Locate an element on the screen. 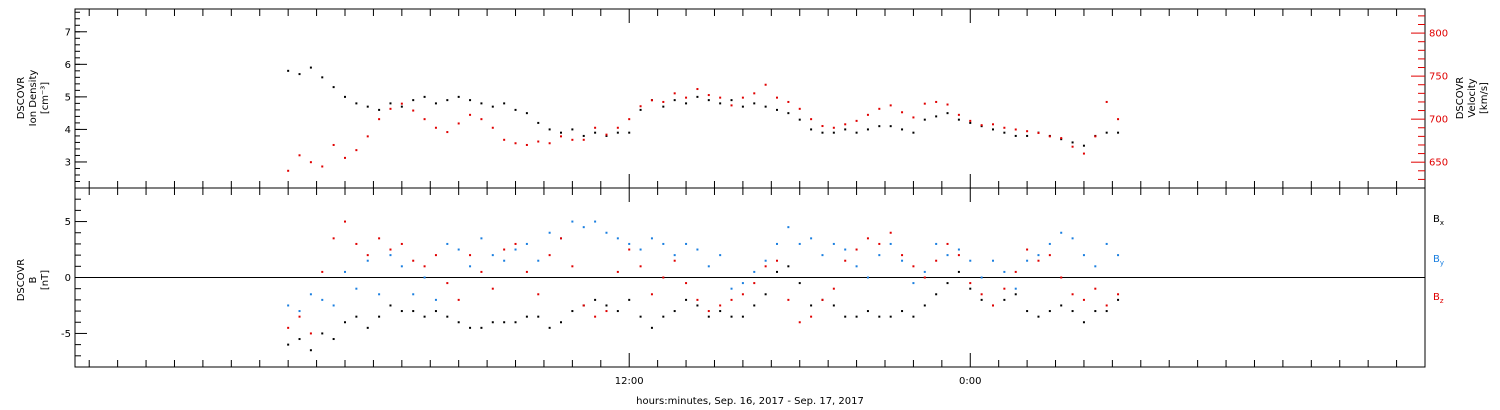  legend-symbol: B is located at coordinates (1436, 259).